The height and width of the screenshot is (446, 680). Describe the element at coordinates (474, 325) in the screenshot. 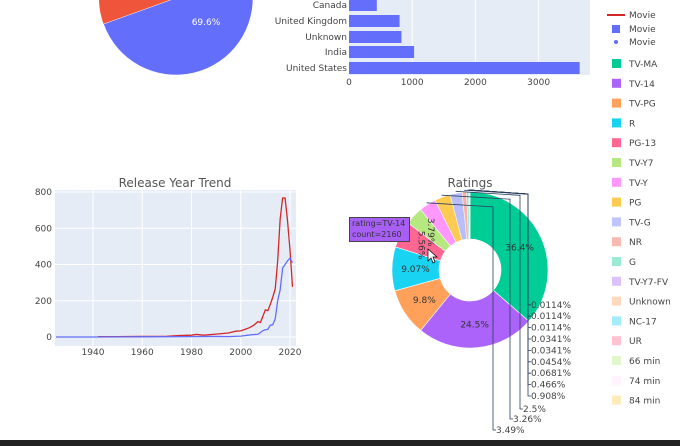

I see `donut-slice-label: 24.5%` at that location.